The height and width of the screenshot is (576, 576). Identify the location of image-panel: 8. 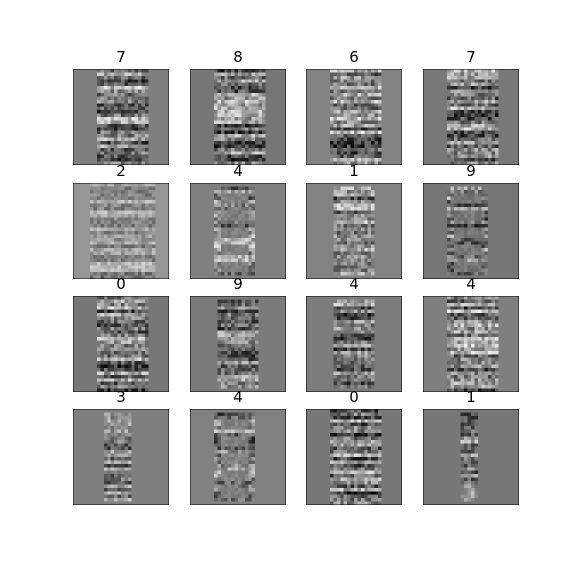
(238, 106).